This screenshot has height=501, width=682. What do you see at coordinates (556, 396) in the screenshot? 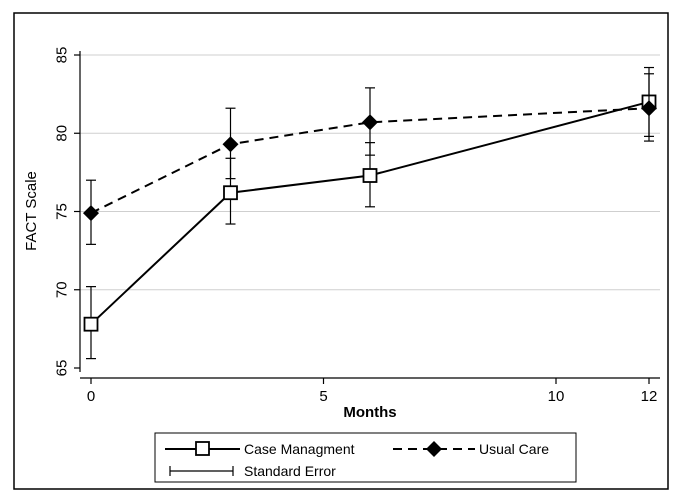
I see `x-tick-label: 10` at bounding box center [556, 396].